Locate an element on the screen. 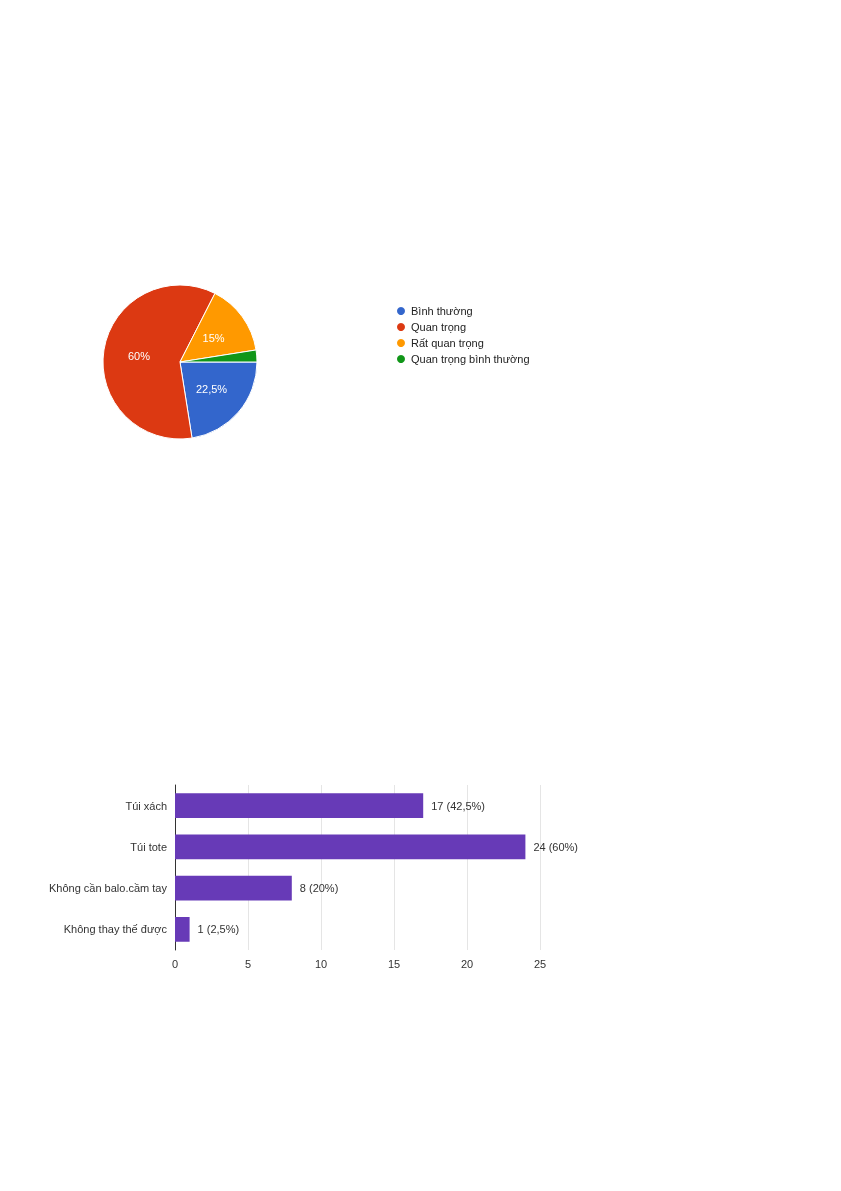 This screenshot has height=1191, width=841. x-tick-label: 10 is located at coordinates (321, 963).